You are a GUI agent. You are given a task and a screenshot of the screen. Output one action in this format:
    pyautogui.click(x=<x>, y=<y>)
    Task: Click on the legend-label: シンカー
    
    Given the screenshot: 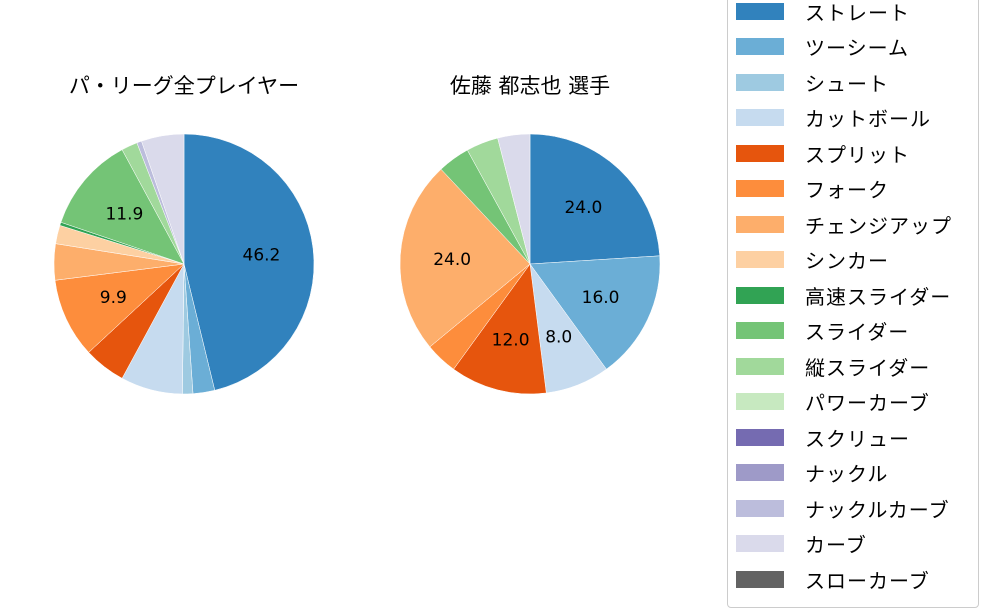 What is the action you would take?
    pyautogui.click(x=847, y=261)
    